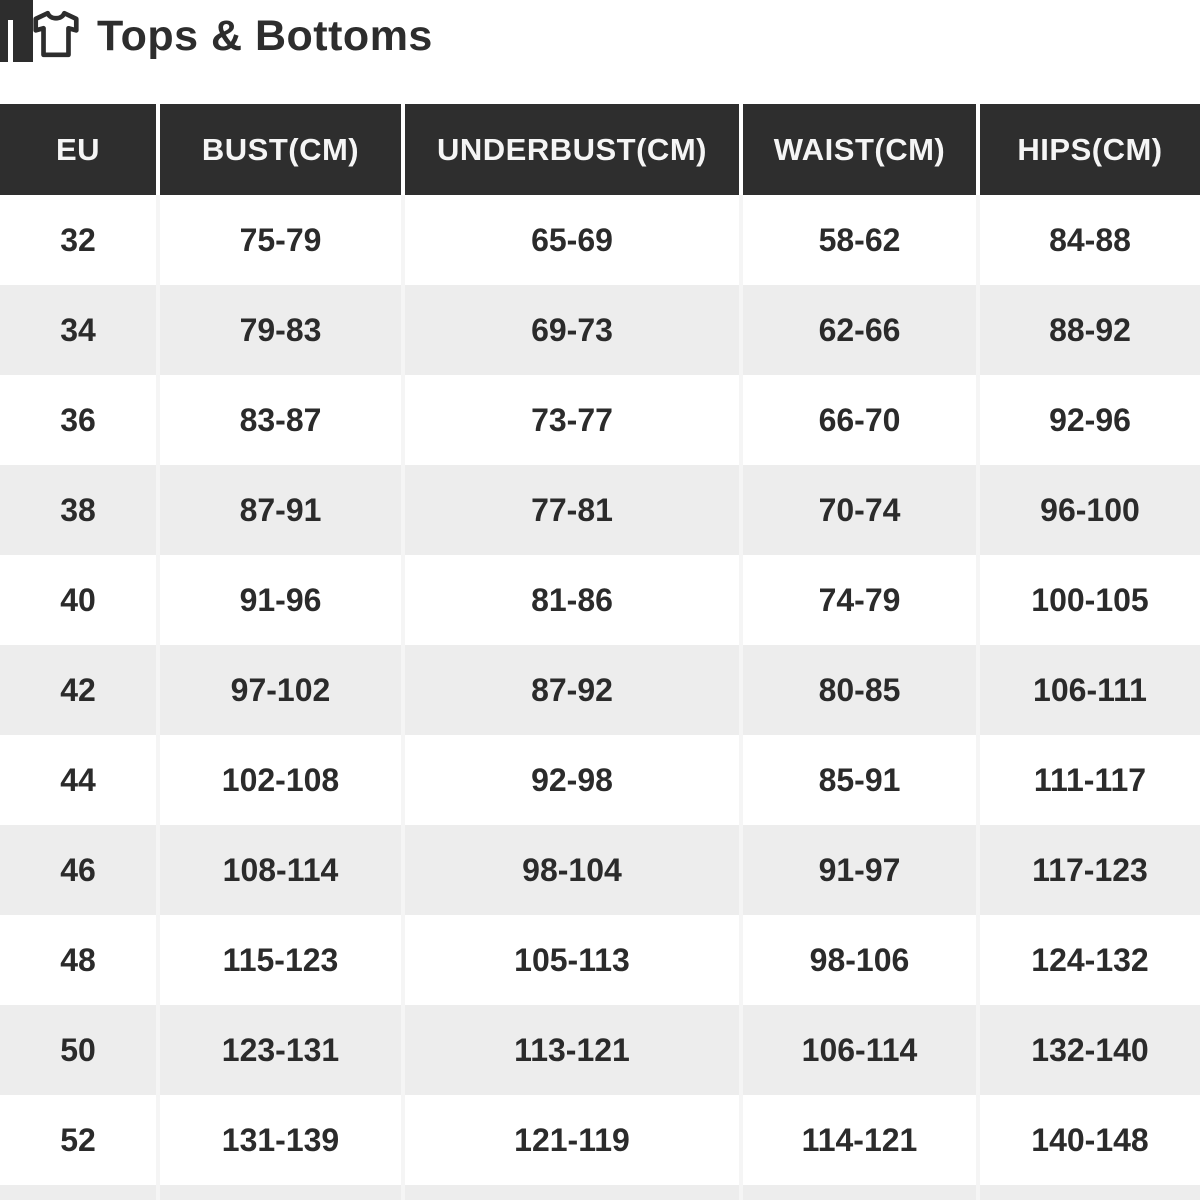 This screenshot has height=1200, width=1200. Describe the element at coordinates (278, 1050) in the screenshot. I see `cell-bust: 123-131` at that location.